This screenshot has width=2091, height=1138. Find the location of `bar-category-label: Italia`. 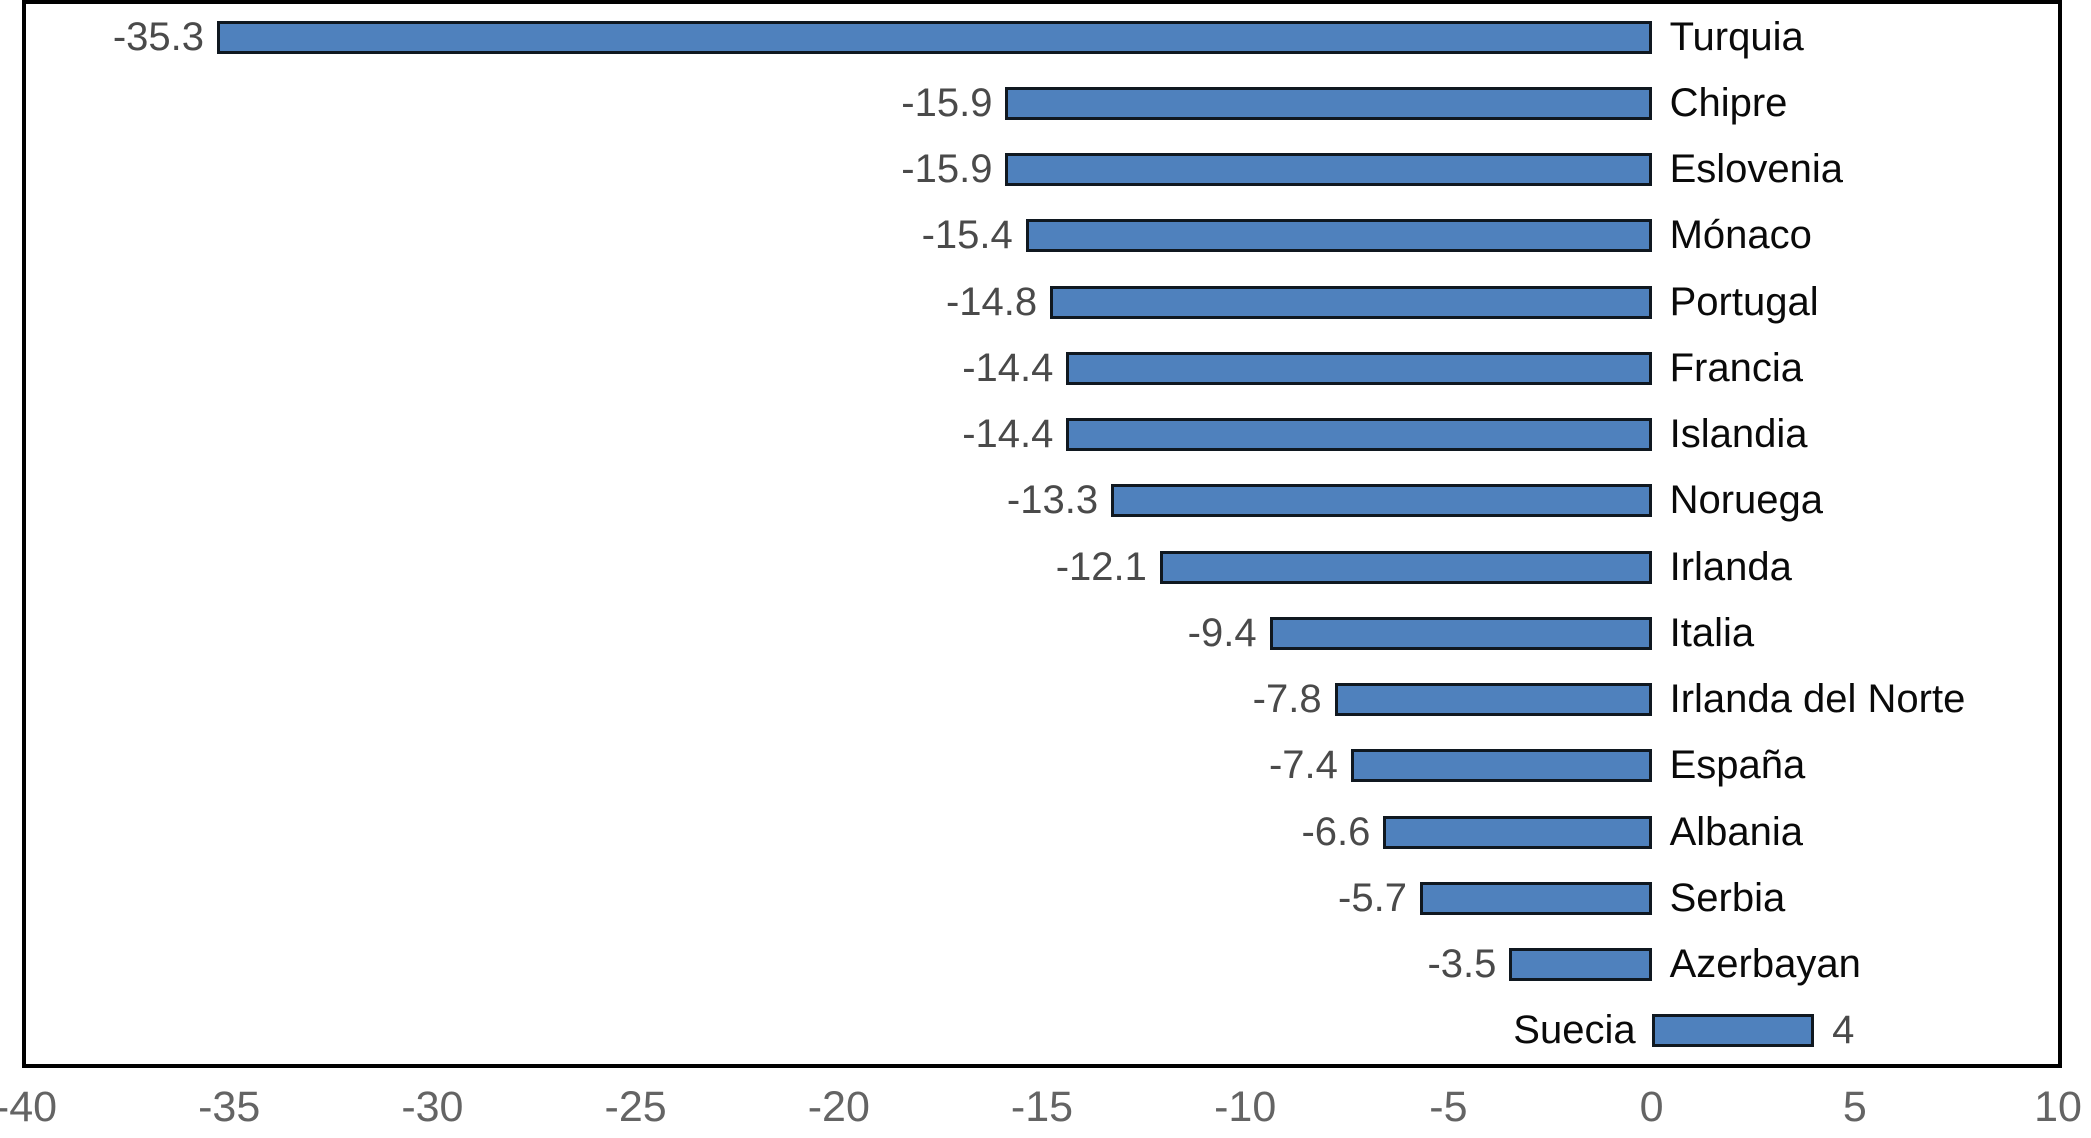

bar-category-label: Italia is located at coordinates (1712, 632).